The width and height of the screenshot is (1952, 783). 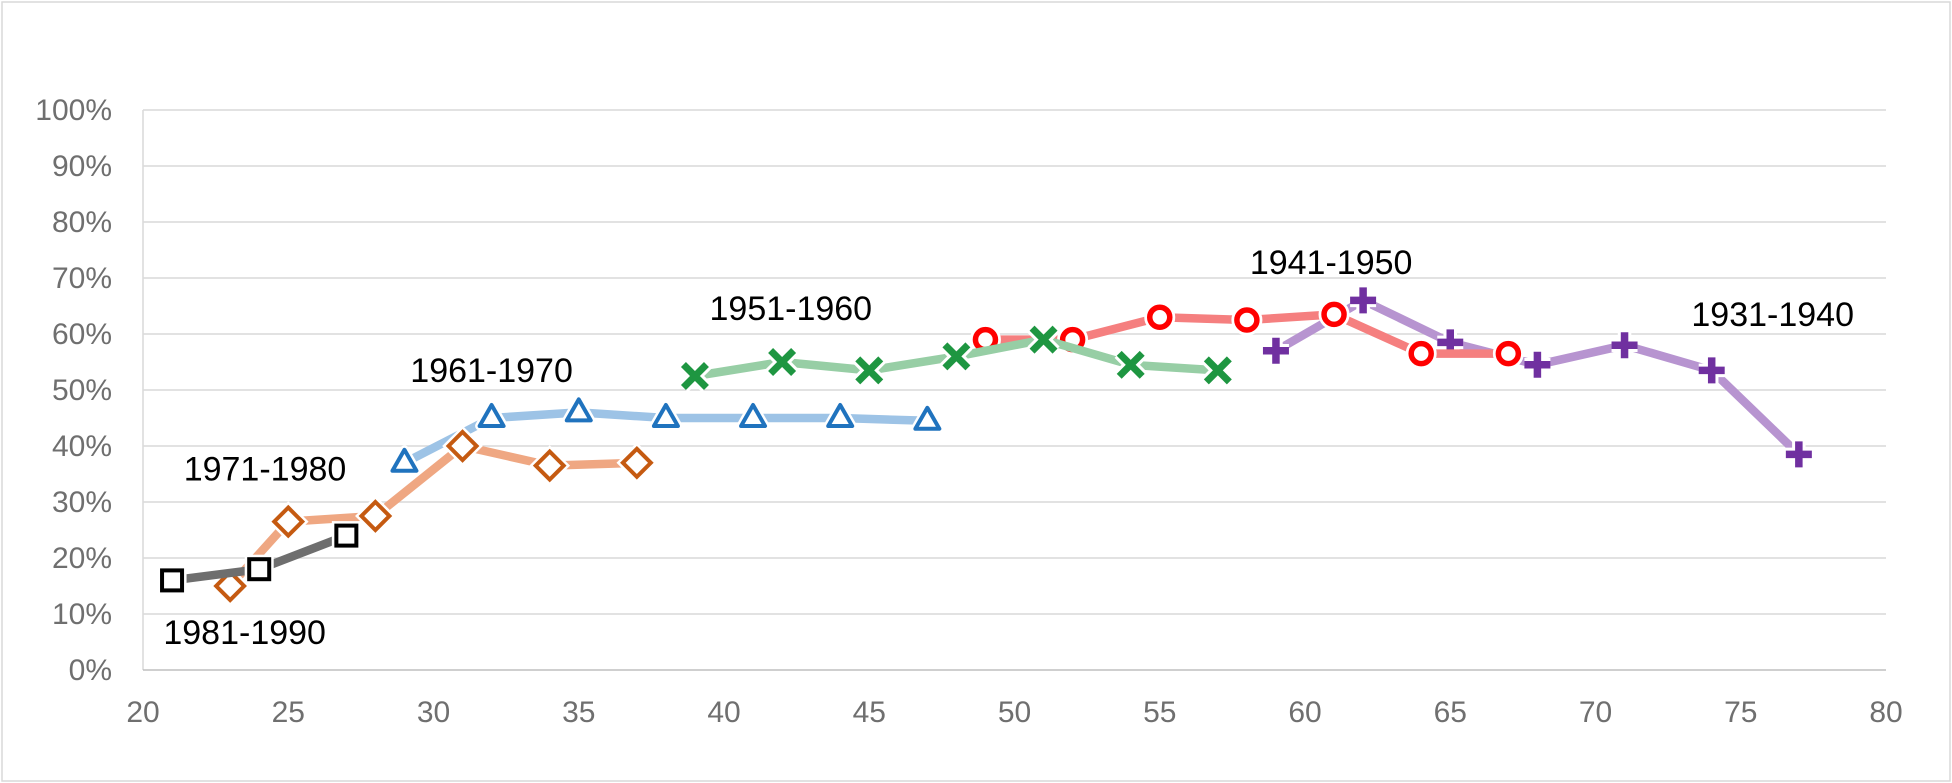 What do you see at coordinates (1740, 712) in the screenshot?
I see `x-tick-label: 75` at bounding box center [1740, 712].